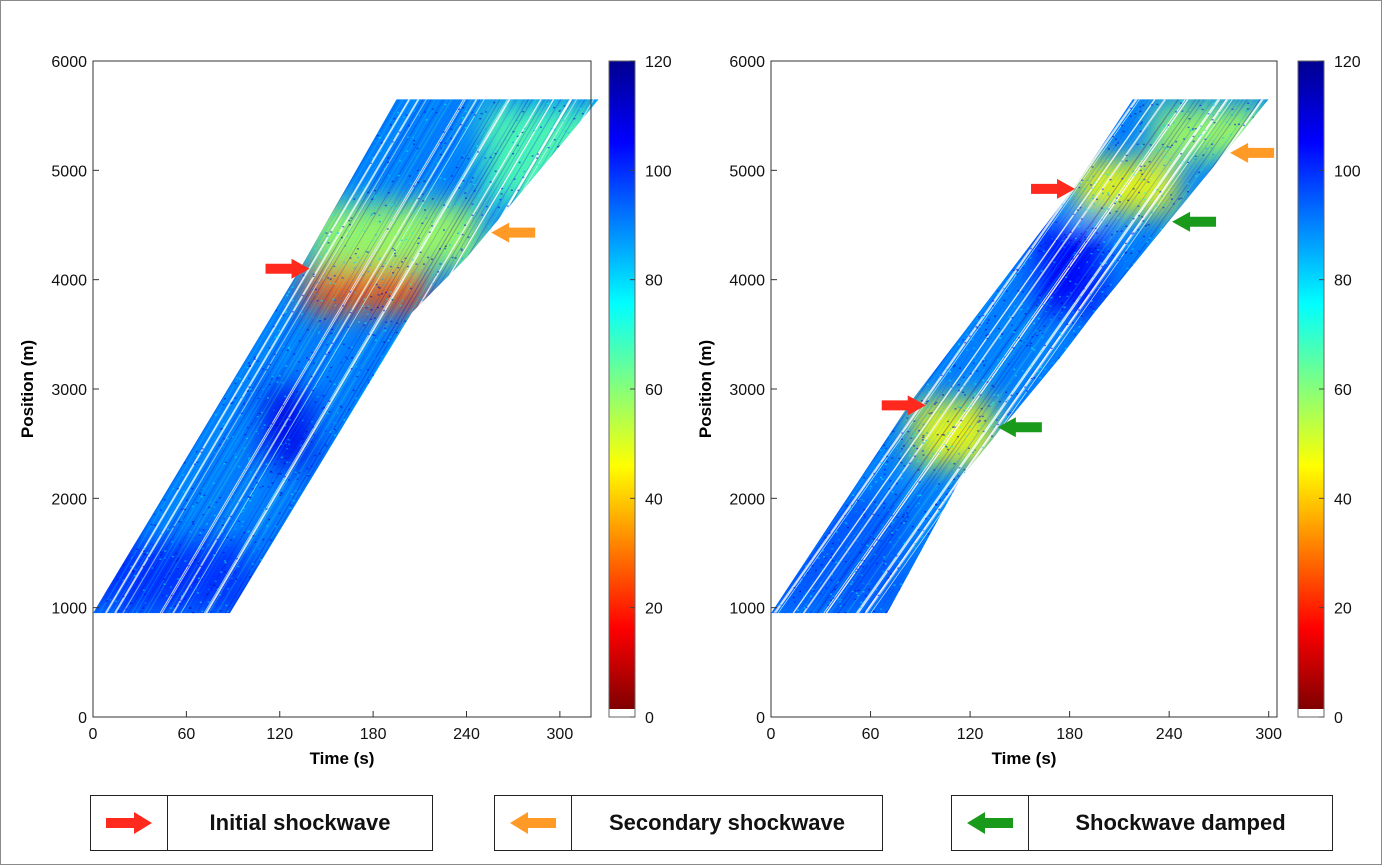 Image resolution: width=1382 pixels, height=865 pixels. Describe the element at coordinates (560, 734) in the screenshot. I see `x-tick-label: 300` at that location.